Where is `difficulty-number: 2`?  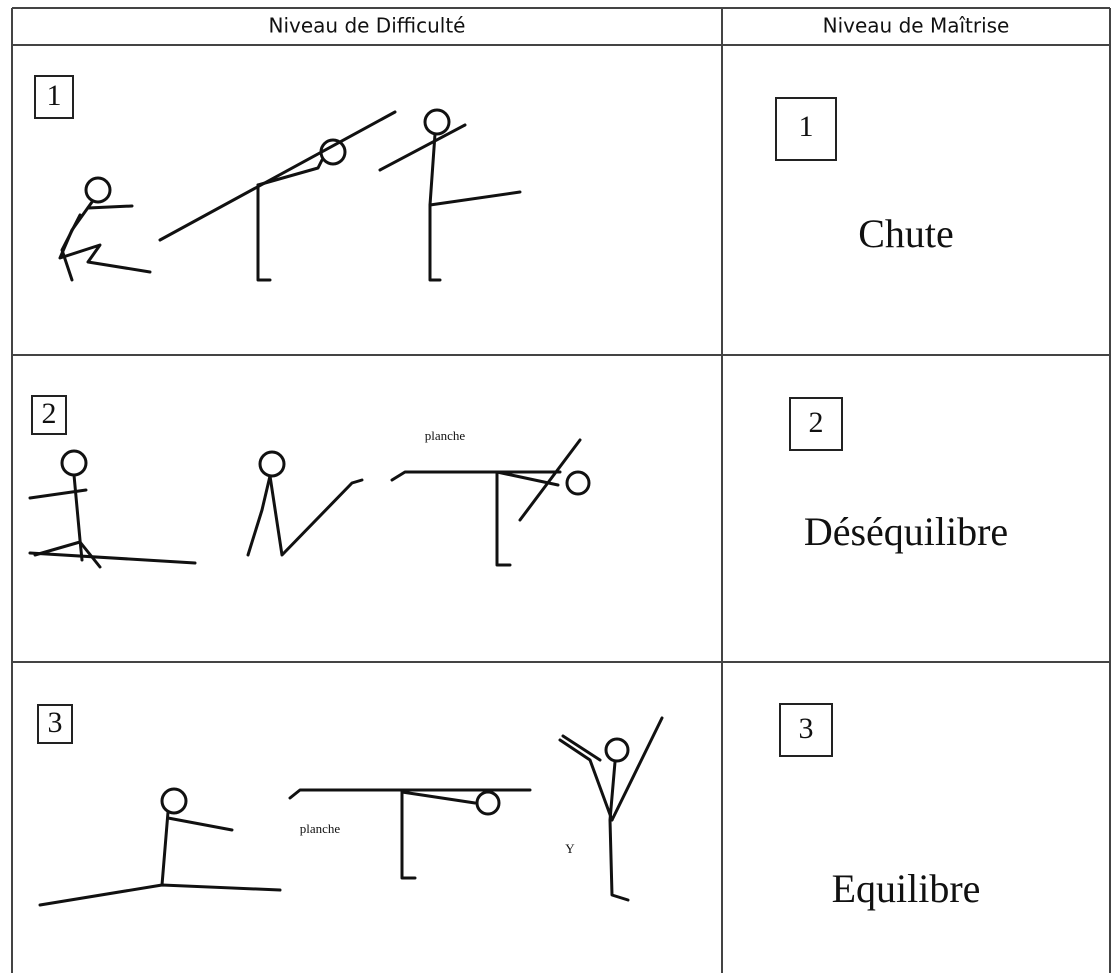
difficulty-number: 2 is located at coordinates (49, 413).